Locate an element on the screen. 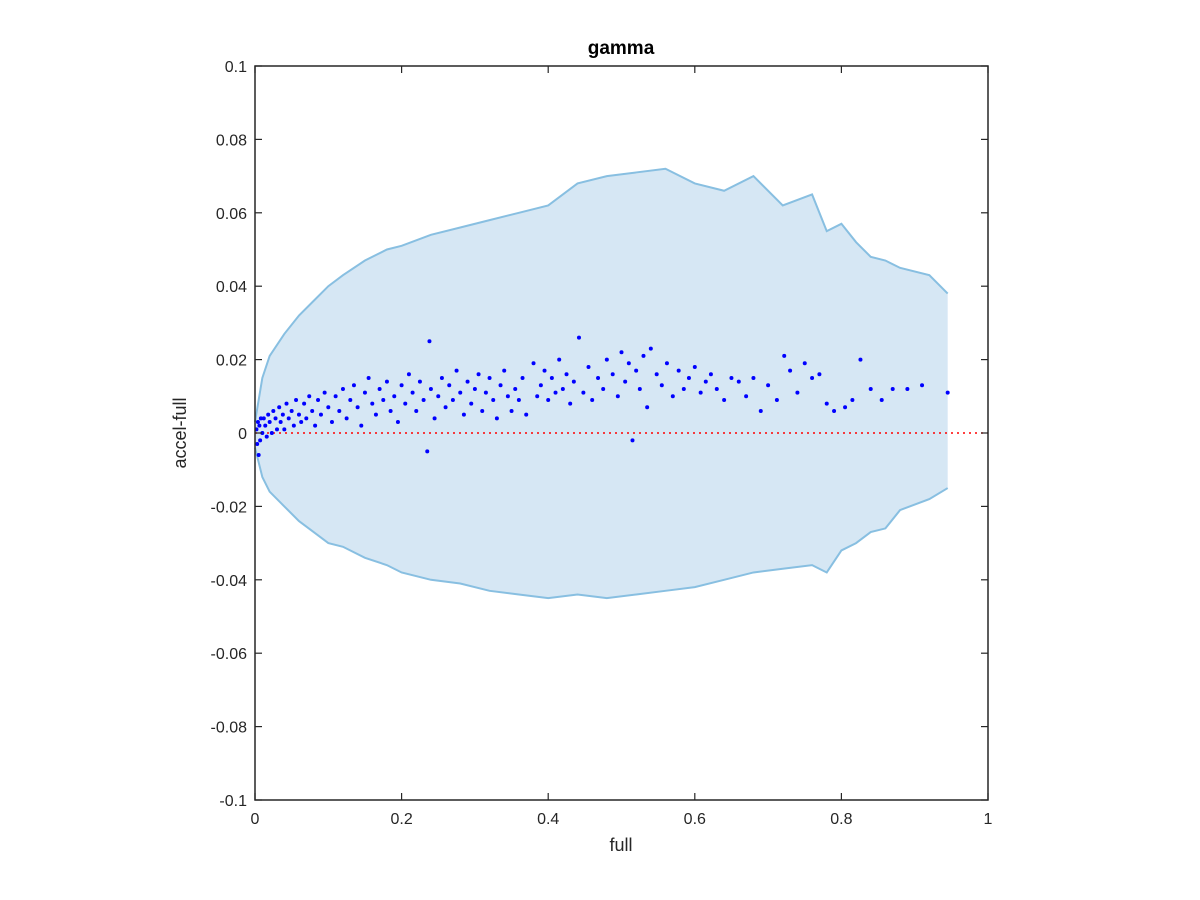 The height and width of the screenshot is (900, 1200). y-tick-label: -0.02 is located at coordinates (229, 507).